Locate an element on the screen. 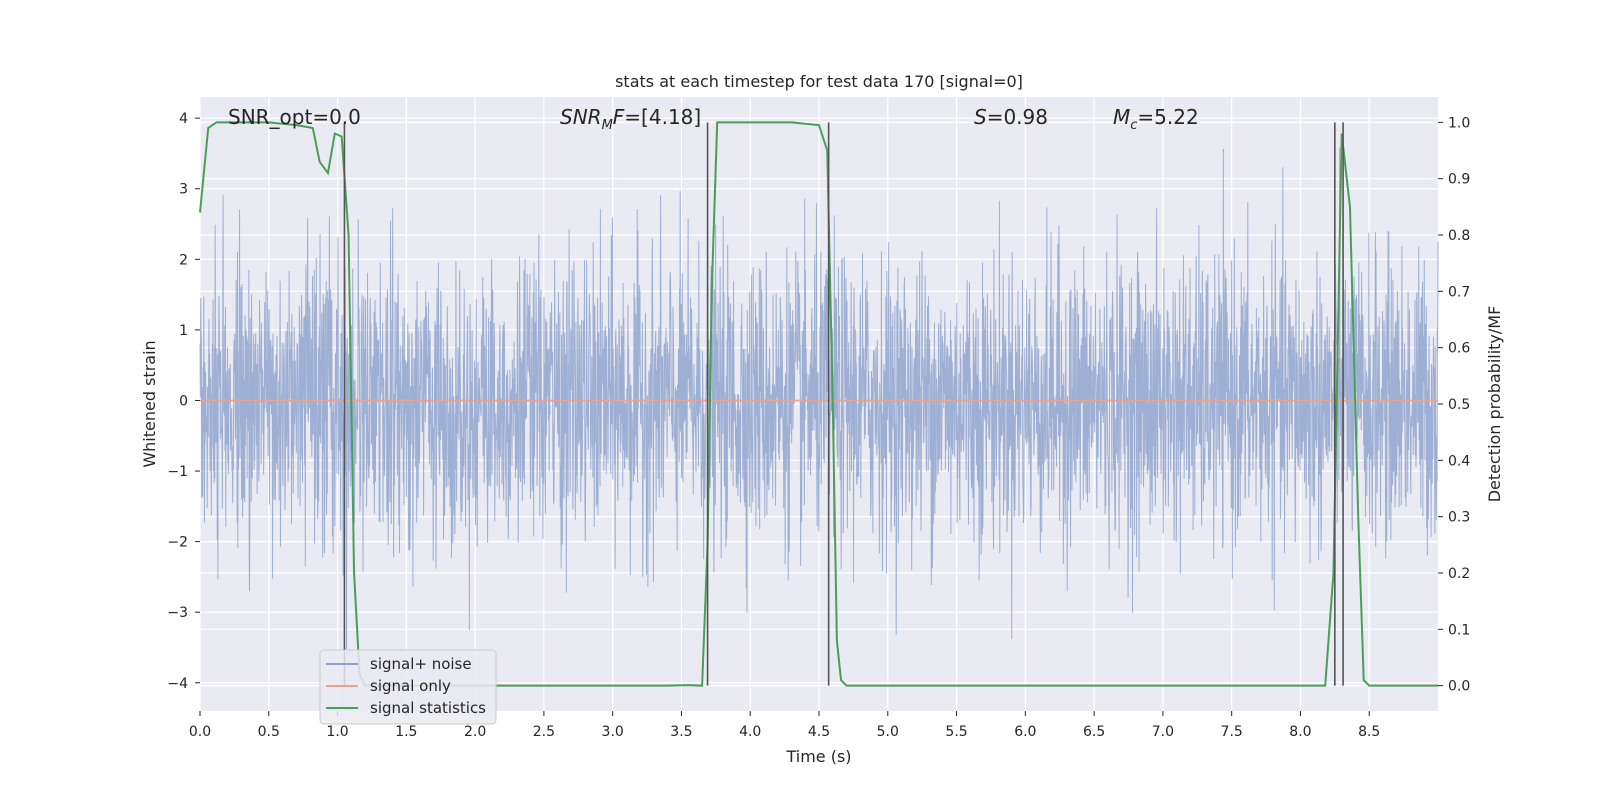 This screenshot has width=1600, height=800. legend-label: signal only is located at coordinates (410, 686).